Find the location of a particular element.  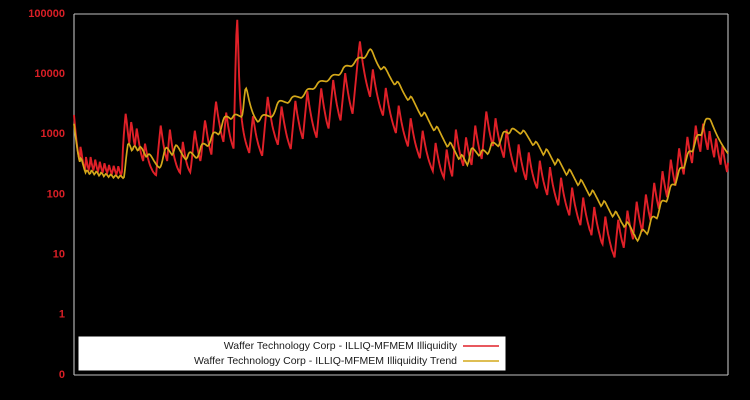

y-axis-tick-label: 10000 is located at coordinates (49, 74).